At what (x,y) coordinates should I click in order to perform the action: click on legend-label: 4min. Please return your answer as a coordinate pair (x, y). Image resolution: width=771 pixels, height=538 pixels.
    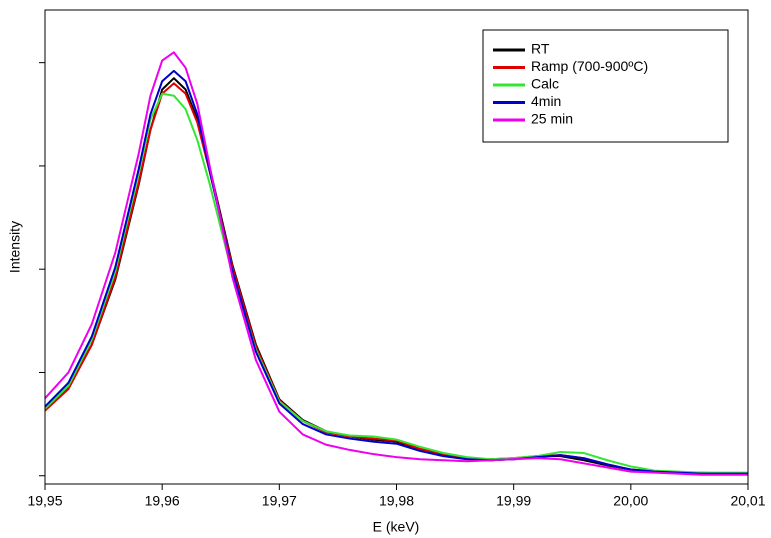
    Looking at the image, I should click on (546, 101).